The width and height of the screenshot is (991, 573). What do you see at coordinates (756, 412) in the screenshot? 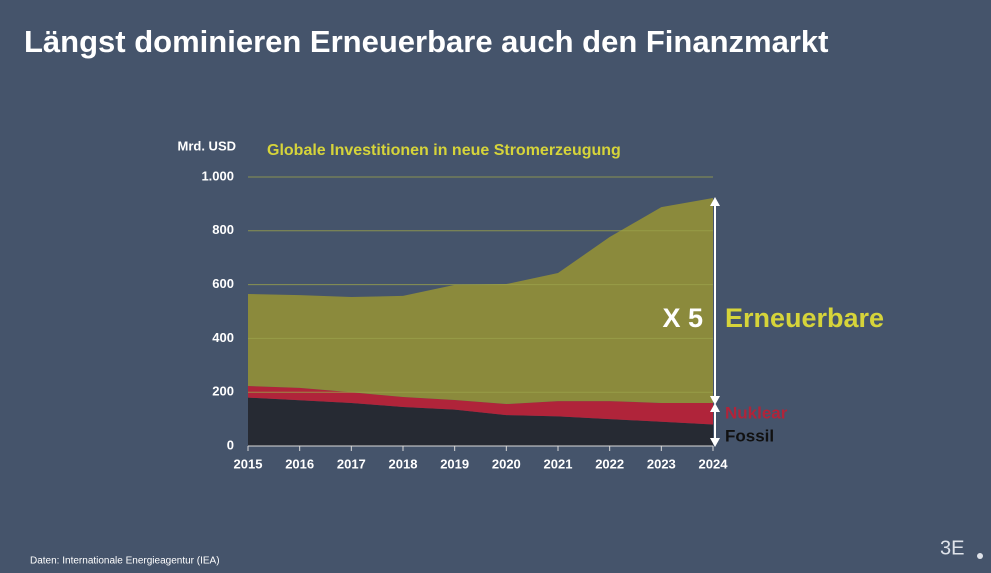
I see `series-label: Nuklear` at bounding box center [756, 412].